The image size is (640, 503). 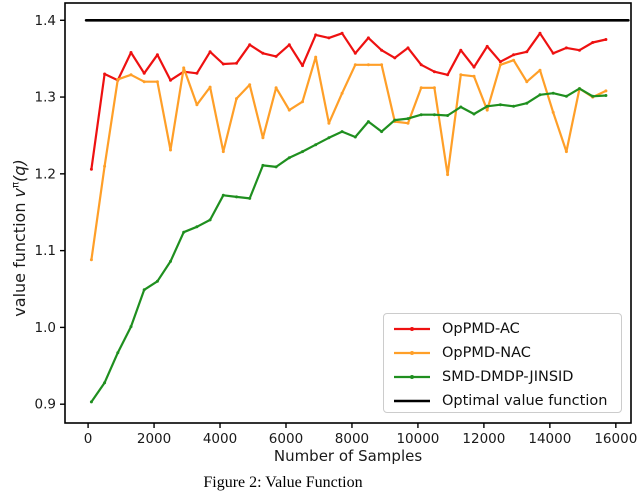 I want to click on svg-text: 1.3, so click(x=45, y=98).